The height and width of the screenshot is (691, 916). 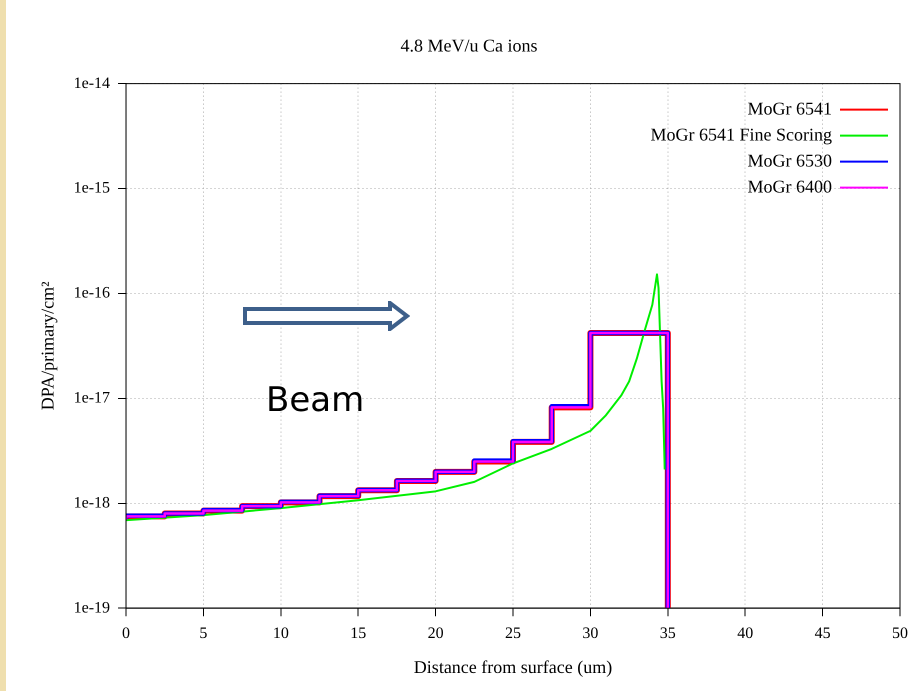 I want to click on x-tick-label: 0, so click(x=126, y=633).